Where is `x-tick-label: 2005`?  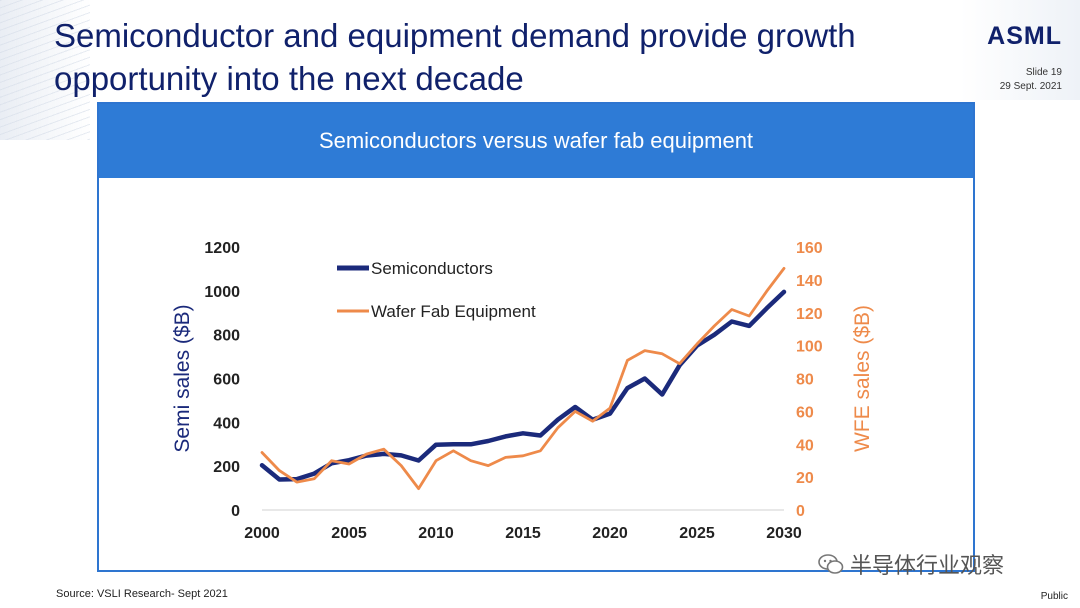
x-tick-label: 2005 is located at coordinates (349, 533).